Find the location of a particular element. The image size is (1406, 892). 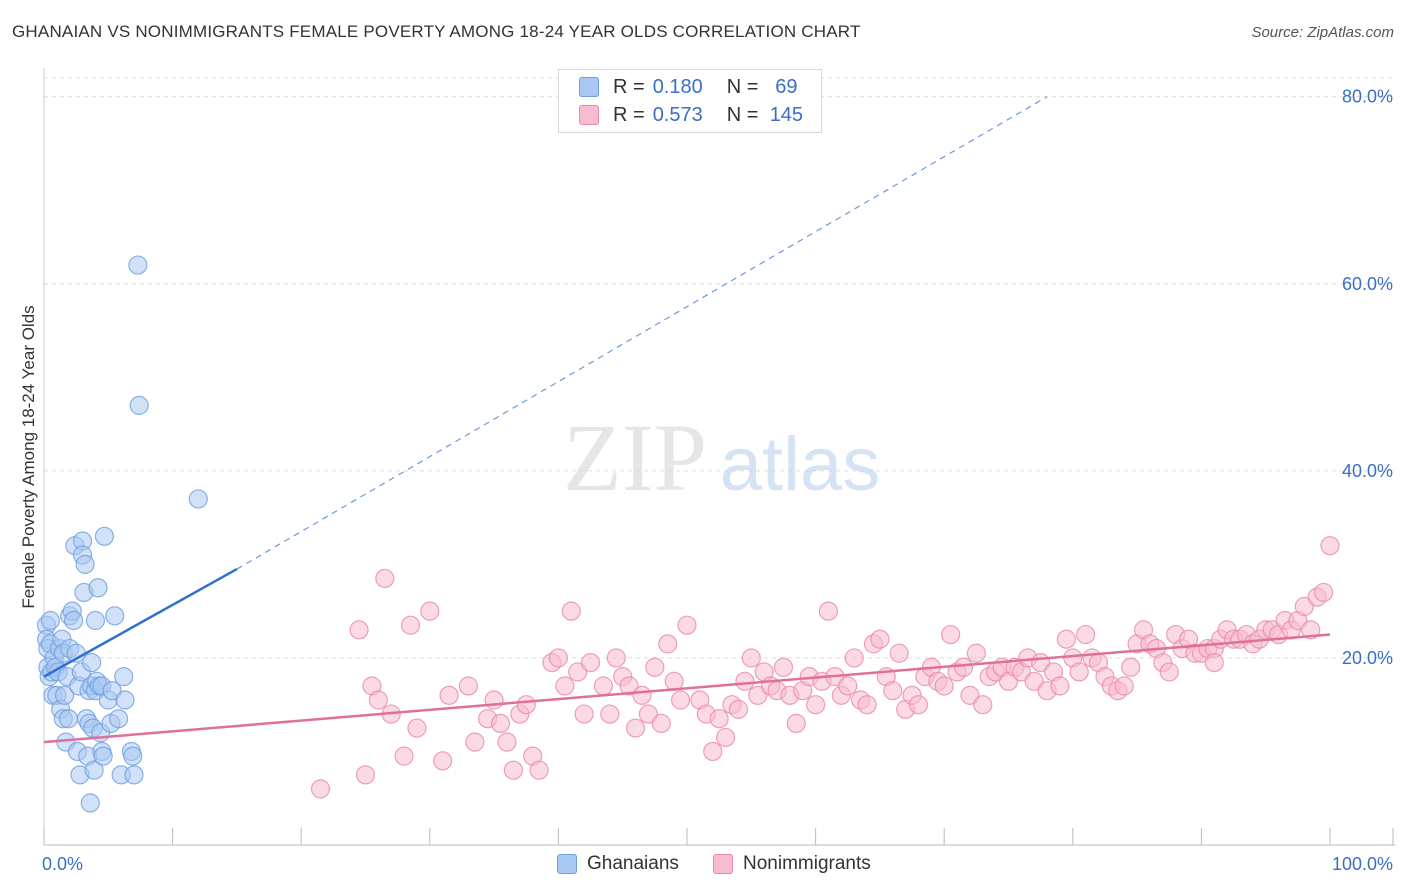

legend-n-value: 145 is located at coordinates (786, 114).